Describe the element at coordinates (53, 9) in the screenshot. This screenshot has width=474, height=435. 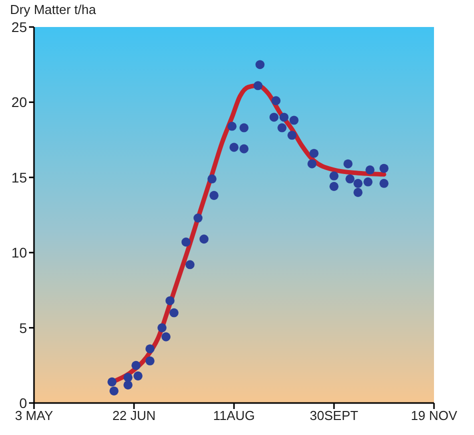
I see `y-axis-title: Dry Matter t/ha` at that location.